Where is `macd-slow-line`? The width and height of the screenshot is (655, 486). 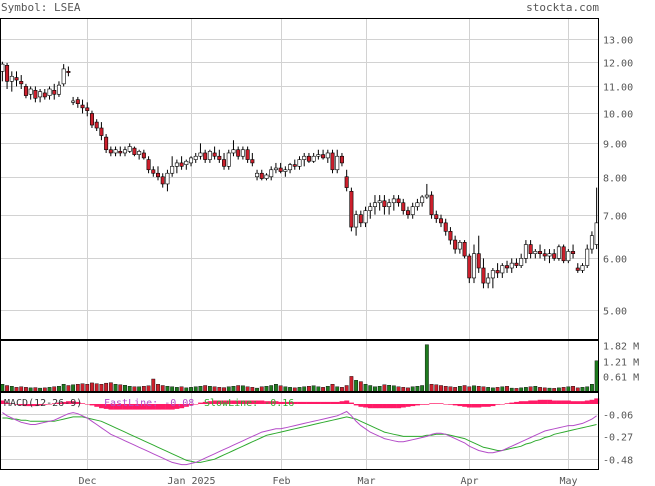 macd-slow-line is located at coordinates (299, 439).